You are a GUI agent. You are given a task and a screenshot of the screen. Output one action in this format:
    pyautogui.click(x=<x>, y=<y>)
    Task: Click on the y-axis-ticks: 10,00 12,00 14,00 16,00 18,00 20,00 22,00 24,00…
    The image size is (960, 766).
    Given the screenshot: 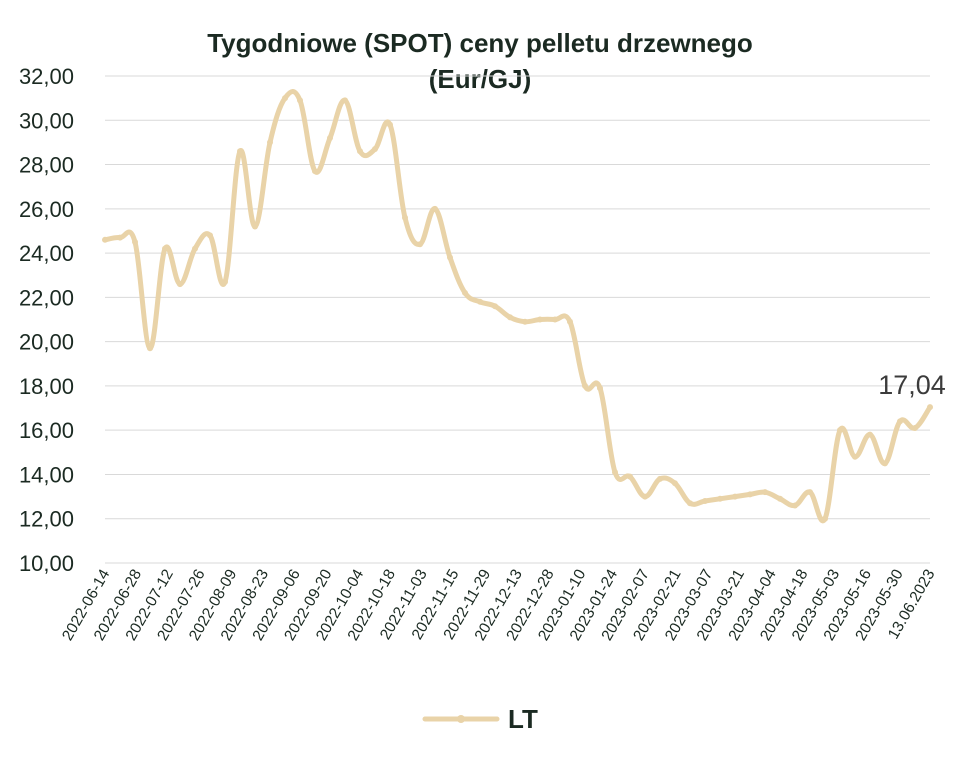 What is the action you would take?
    pyautogui.click(x=46, y=320)
    